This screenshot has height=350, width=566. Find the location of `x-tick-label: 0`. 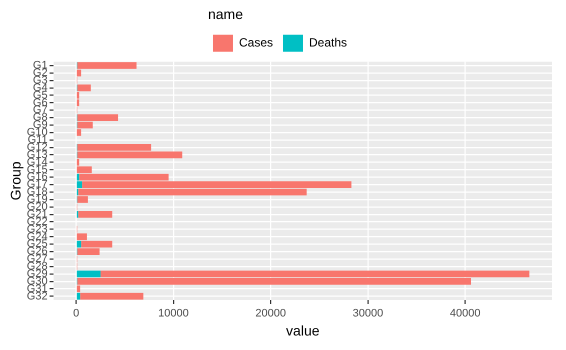

x-tick-label: 0 is located at coordinates (76, 314).